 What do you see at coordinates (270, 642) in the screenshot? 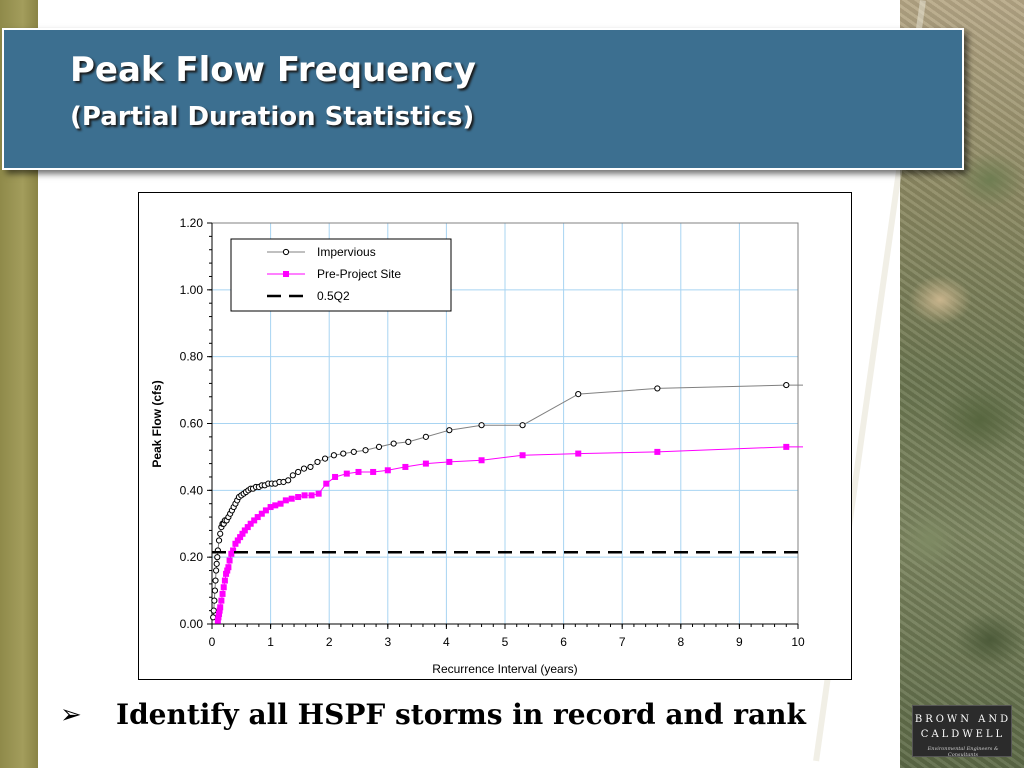
I see `x-tick-label: 1` at bounding box center [270, 642].